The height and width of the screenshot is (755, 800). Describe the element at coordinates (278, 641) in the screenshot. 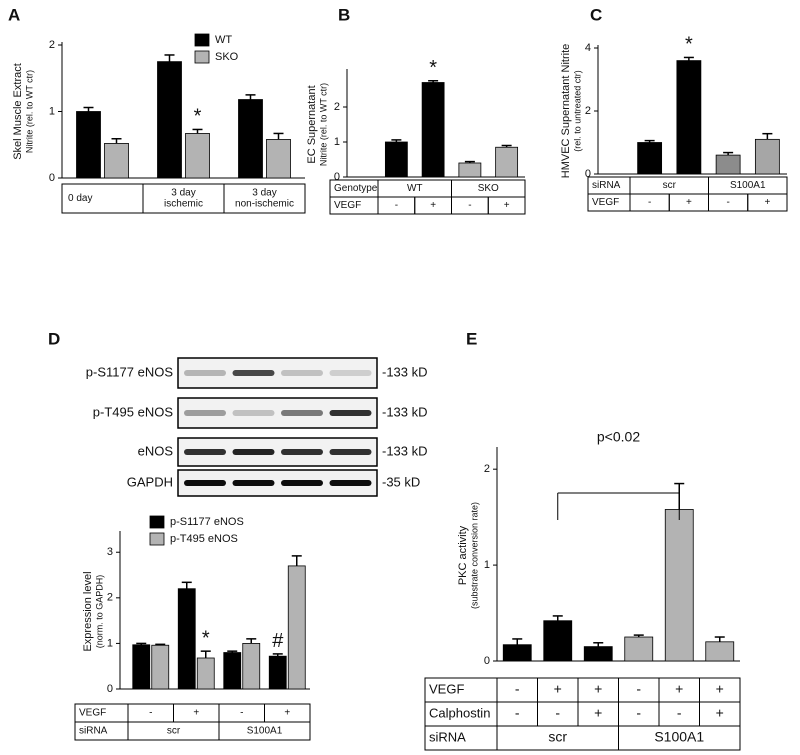

I see `annotation: #` at that location.